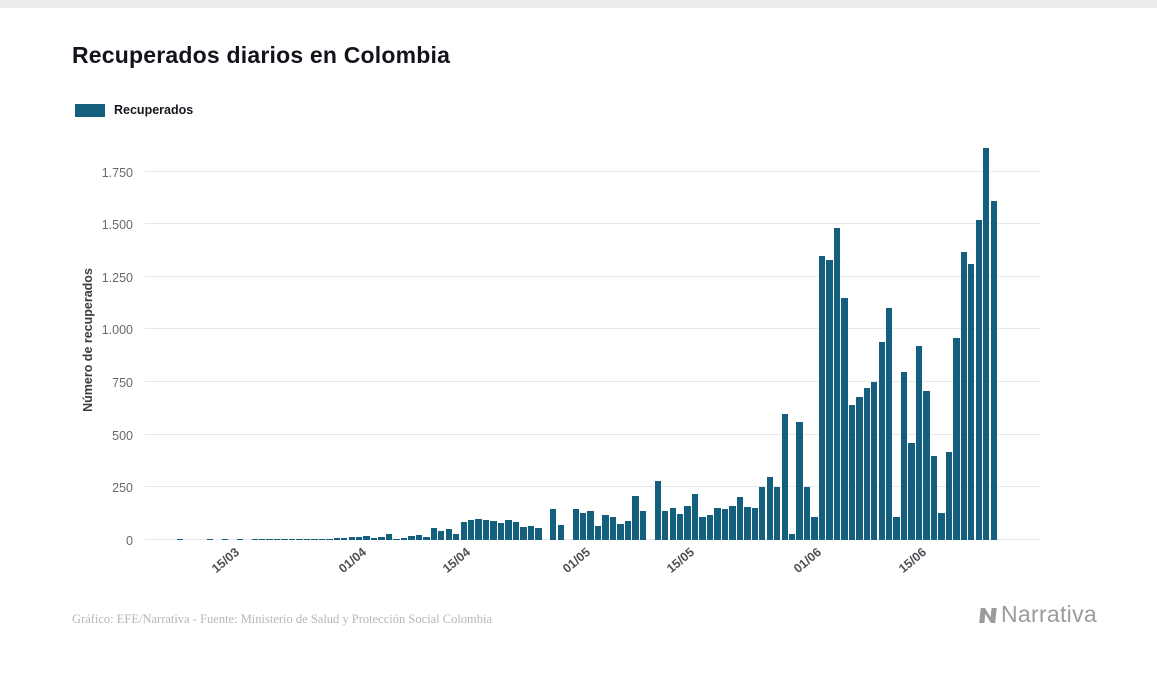  I want to click on bar-09/06, so click(874, 461).